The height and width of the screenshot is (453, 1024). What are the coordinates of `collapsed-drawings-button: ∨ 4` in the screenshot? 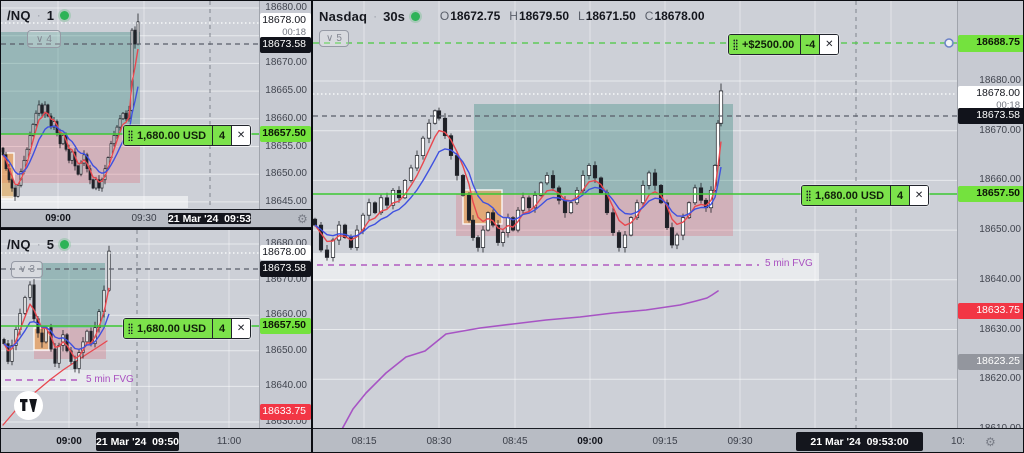 It's located at (44, 39).